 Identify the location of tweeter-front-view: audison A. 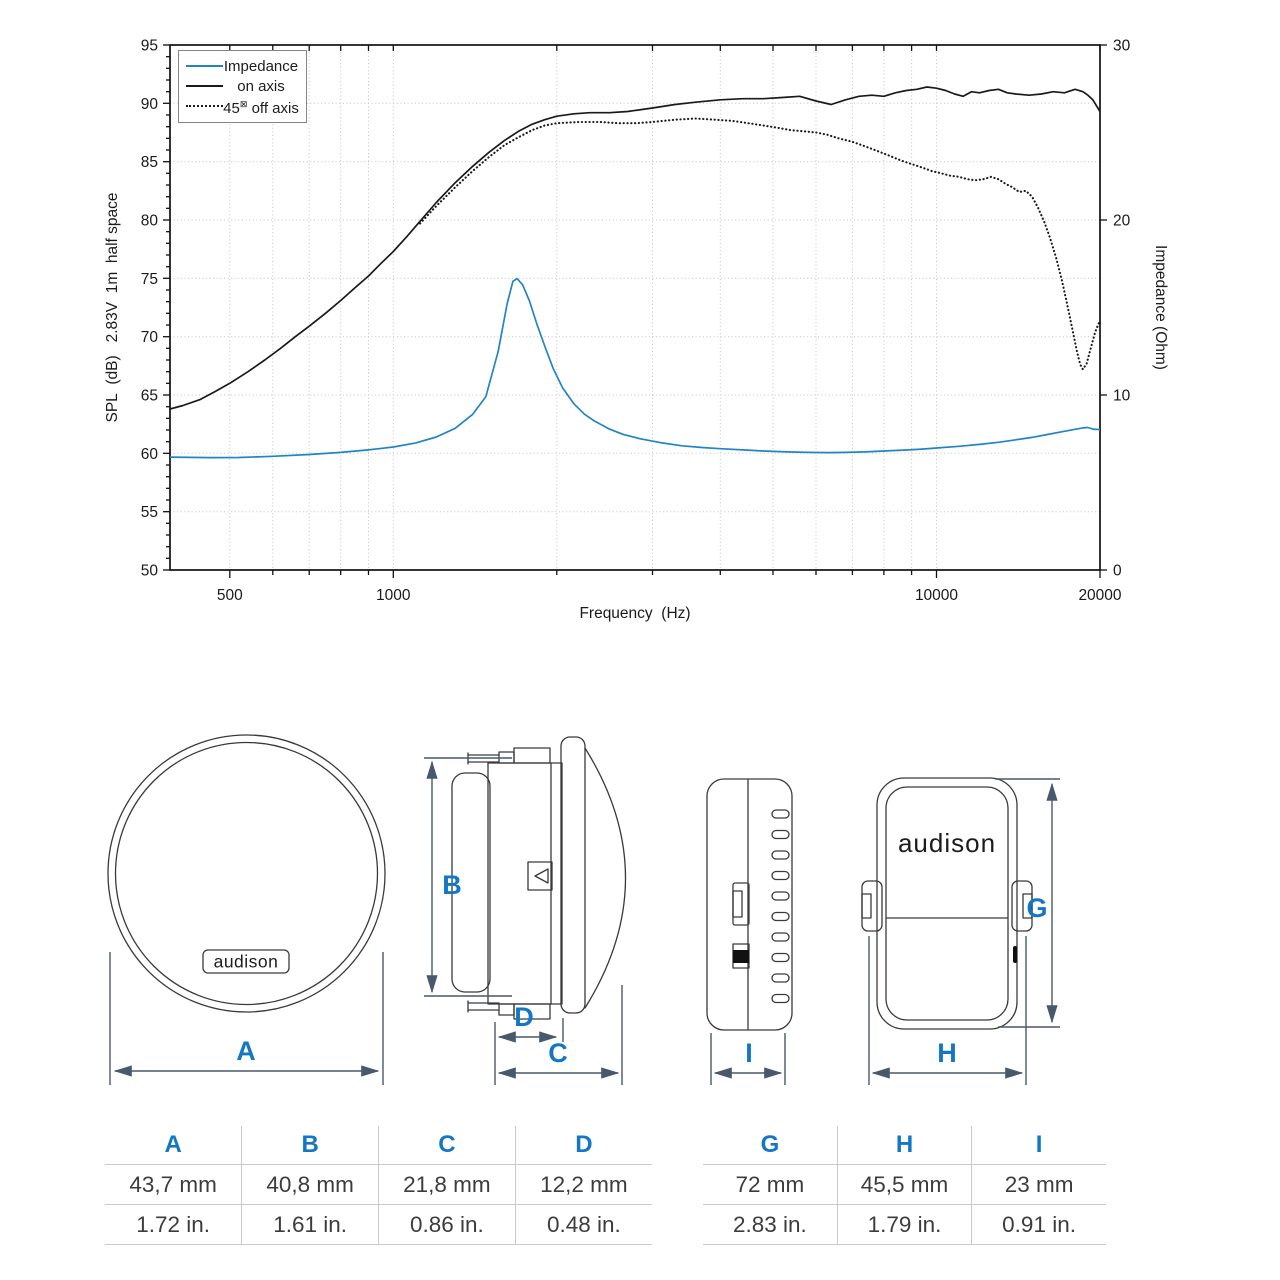
(246, 909).